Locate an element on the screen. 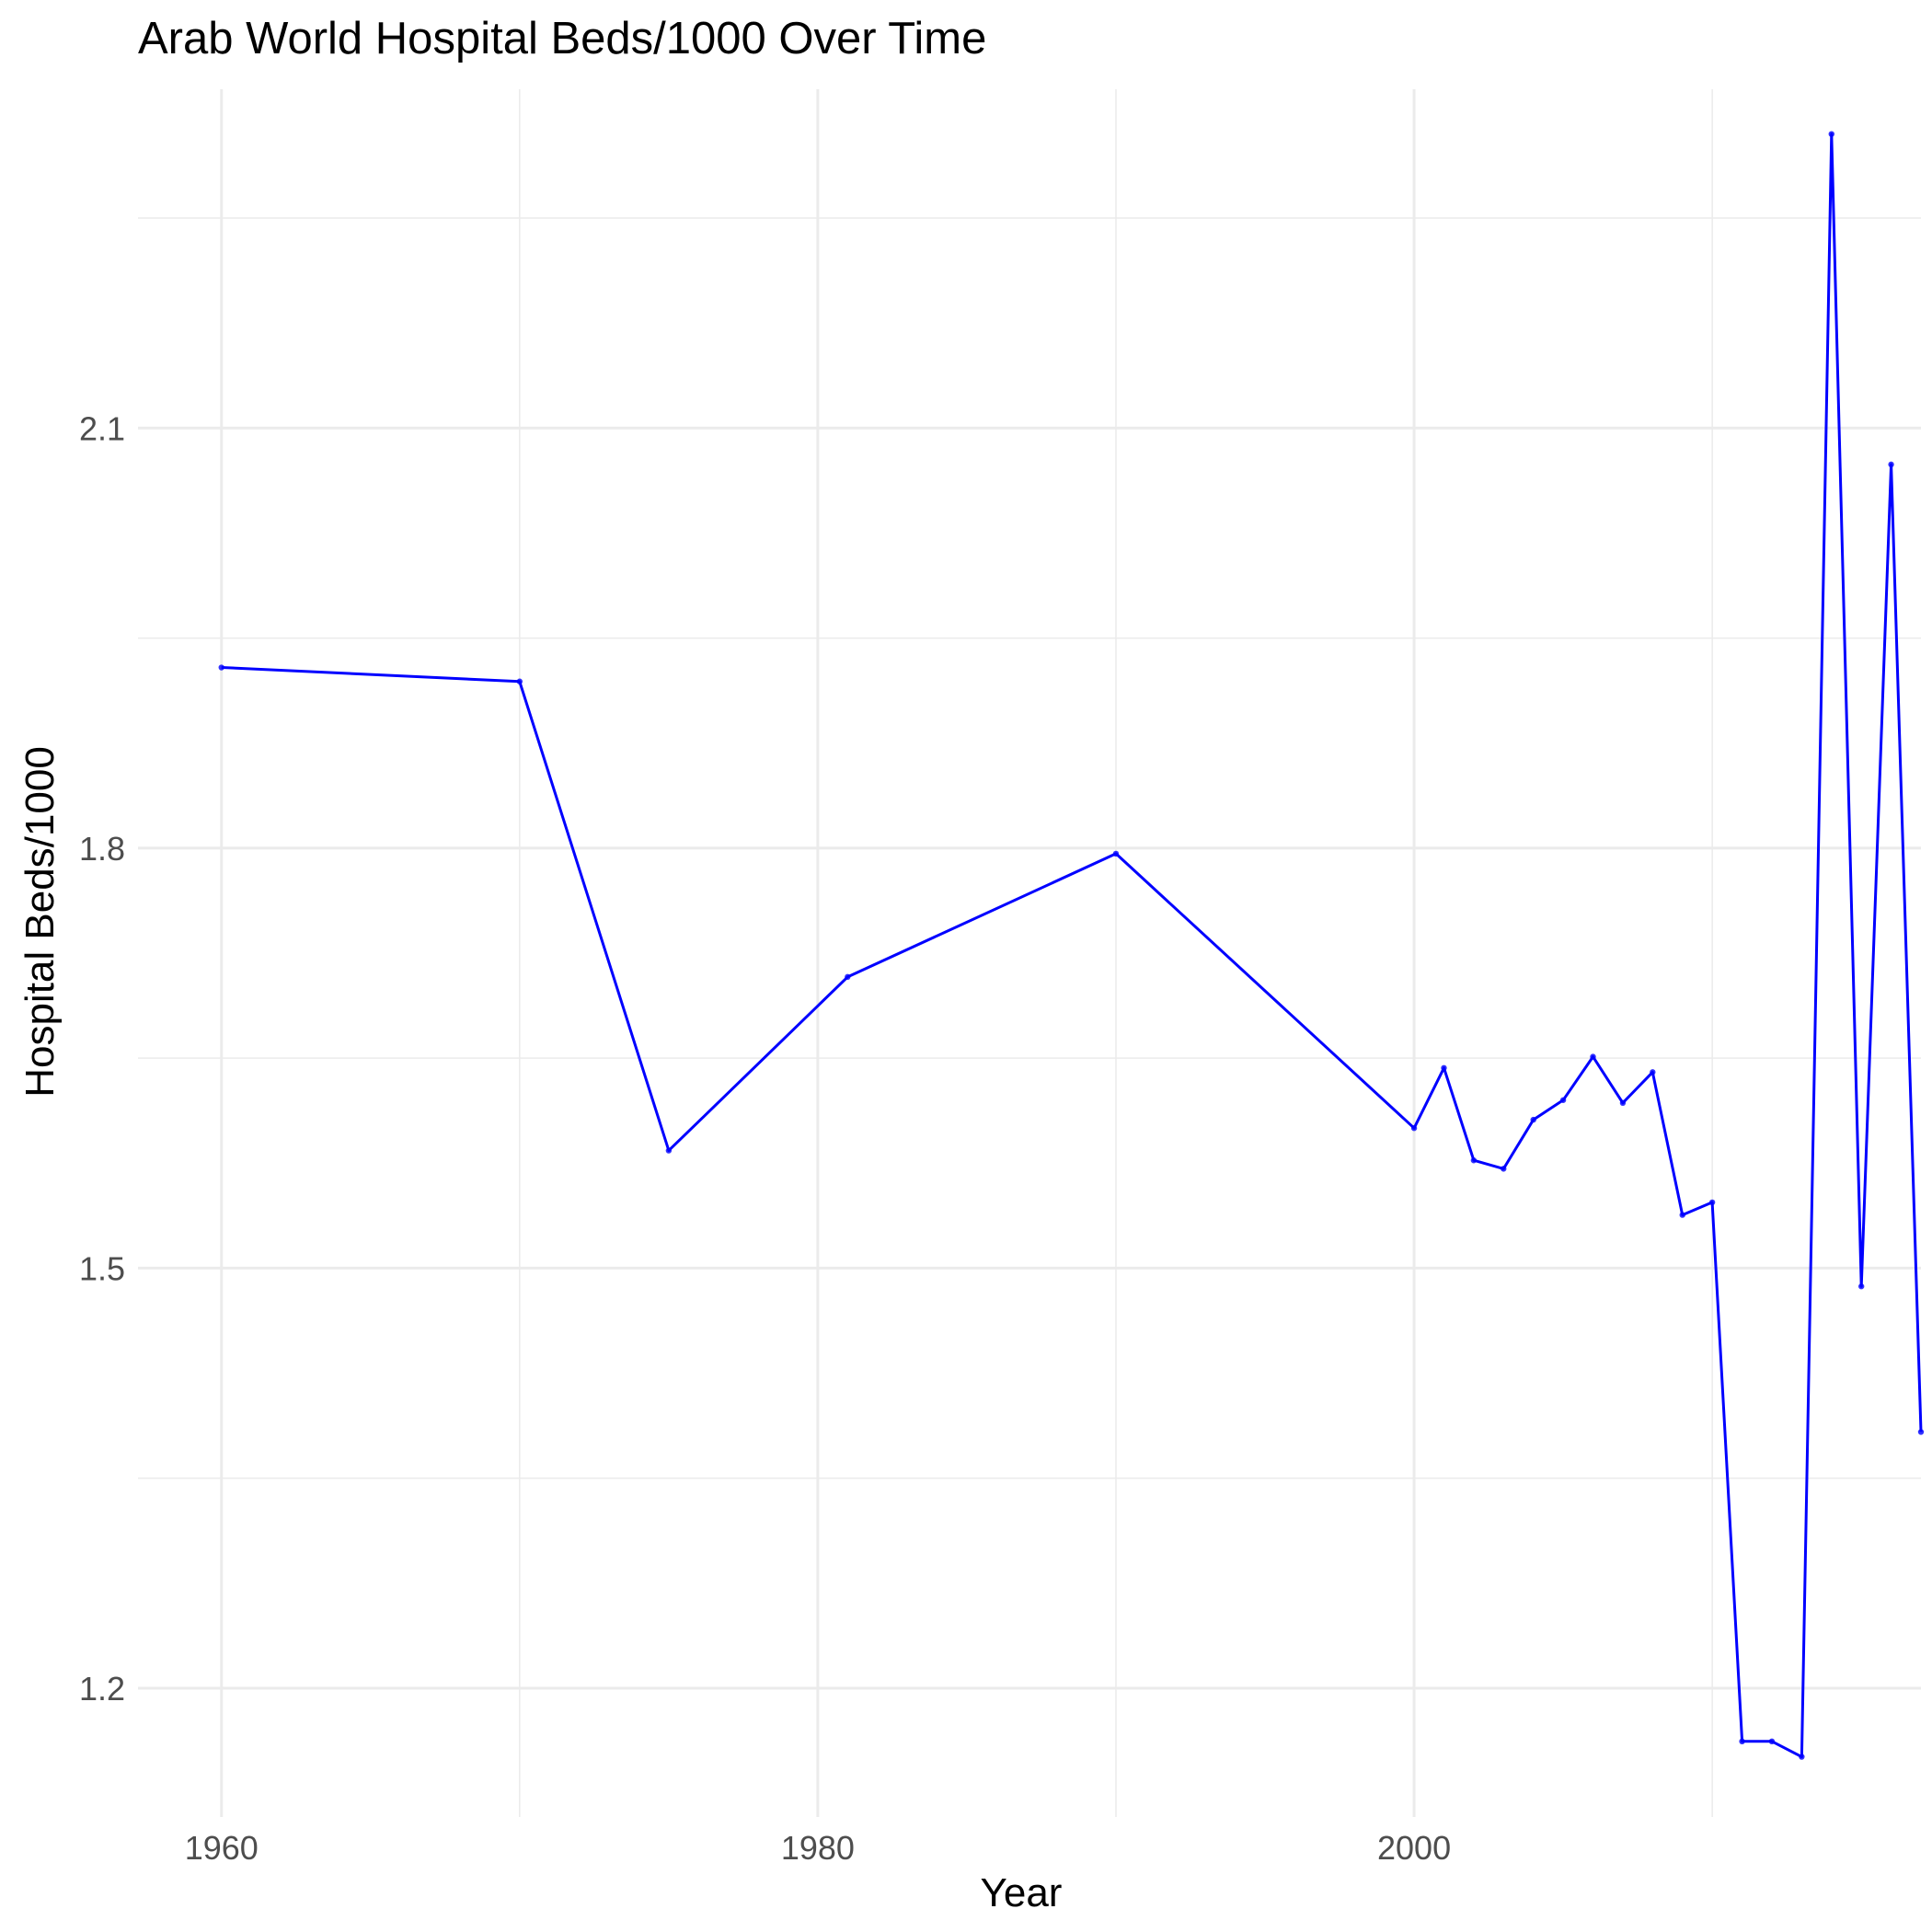 This screenshot has height=1932, width=1932. x-tick-label: 2000 is located at coordinates (1414, 1848).